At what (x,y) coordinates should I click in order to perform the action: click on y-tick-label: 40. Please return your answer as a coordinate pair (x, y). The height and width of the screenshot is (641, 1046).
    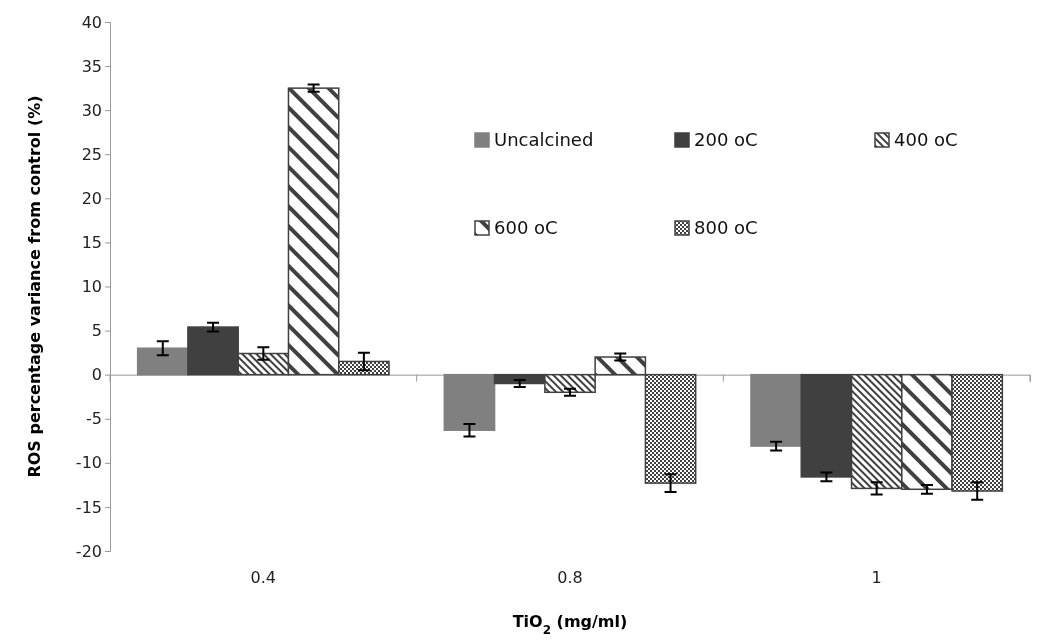
    Looking at the image, I should click on (91, 22).